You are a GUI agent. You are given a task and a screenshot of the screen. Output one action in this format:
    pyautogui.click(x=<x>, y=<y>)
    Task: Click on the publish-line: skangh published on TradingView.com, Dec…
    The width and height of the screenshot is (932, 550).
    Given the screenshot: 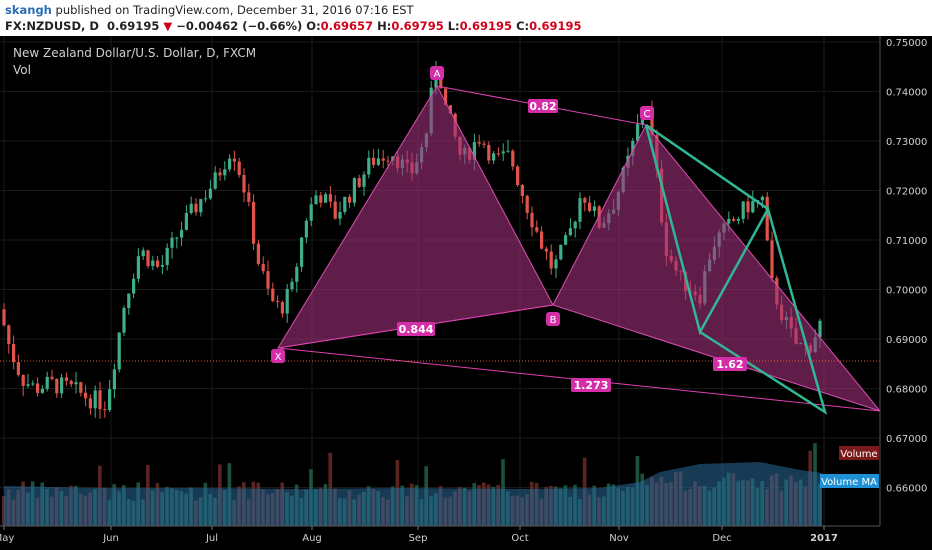 What is the action you would take?
    pyautogui.click(x=209, y=10)
    